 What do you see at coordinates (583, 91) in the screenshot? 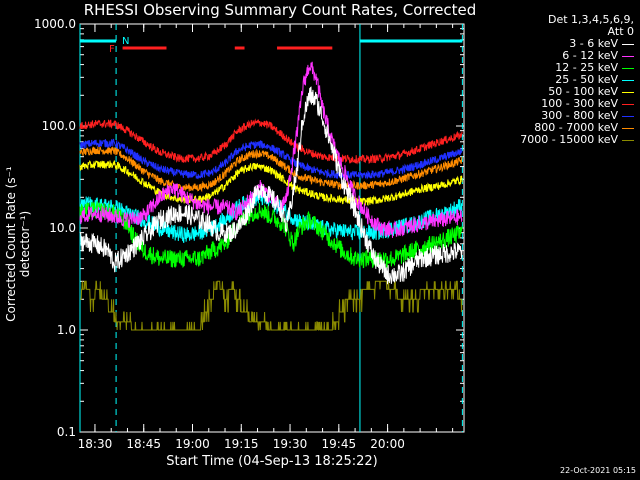
I see `legend-label: 50 - 100 keV` at bounding box center [583, 91].